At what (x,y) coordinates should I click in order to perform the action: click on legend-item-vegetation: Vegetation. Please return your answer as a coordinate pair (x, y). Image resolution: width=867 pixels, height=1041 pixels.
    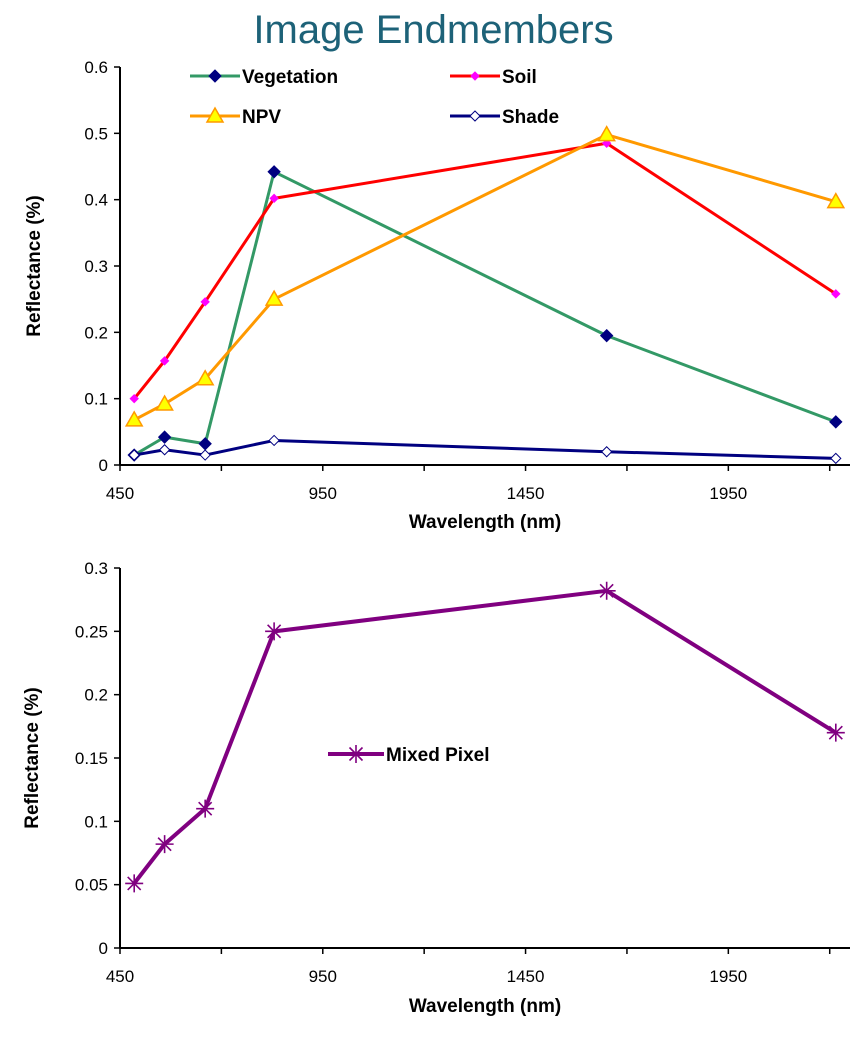
    Looking at the image, I should click on (264, 77).